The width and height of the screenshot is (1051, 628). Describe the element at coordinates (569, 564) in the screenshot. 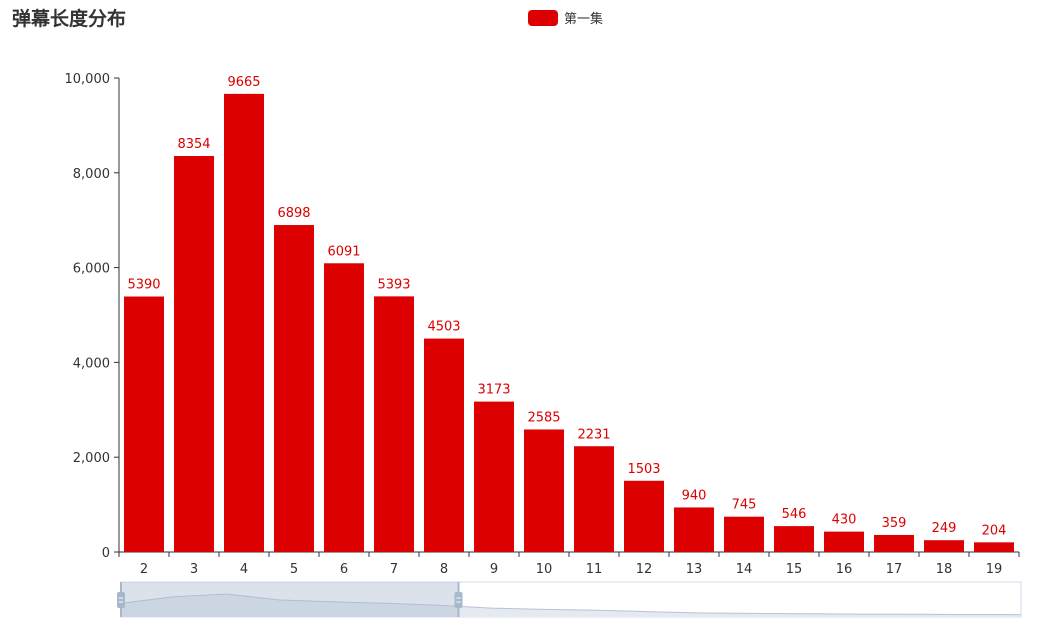

I see `x-axis: 2 3 4 5 6 7 8 9 10 11 12 13 14 15 16 17 18 19` at that location.